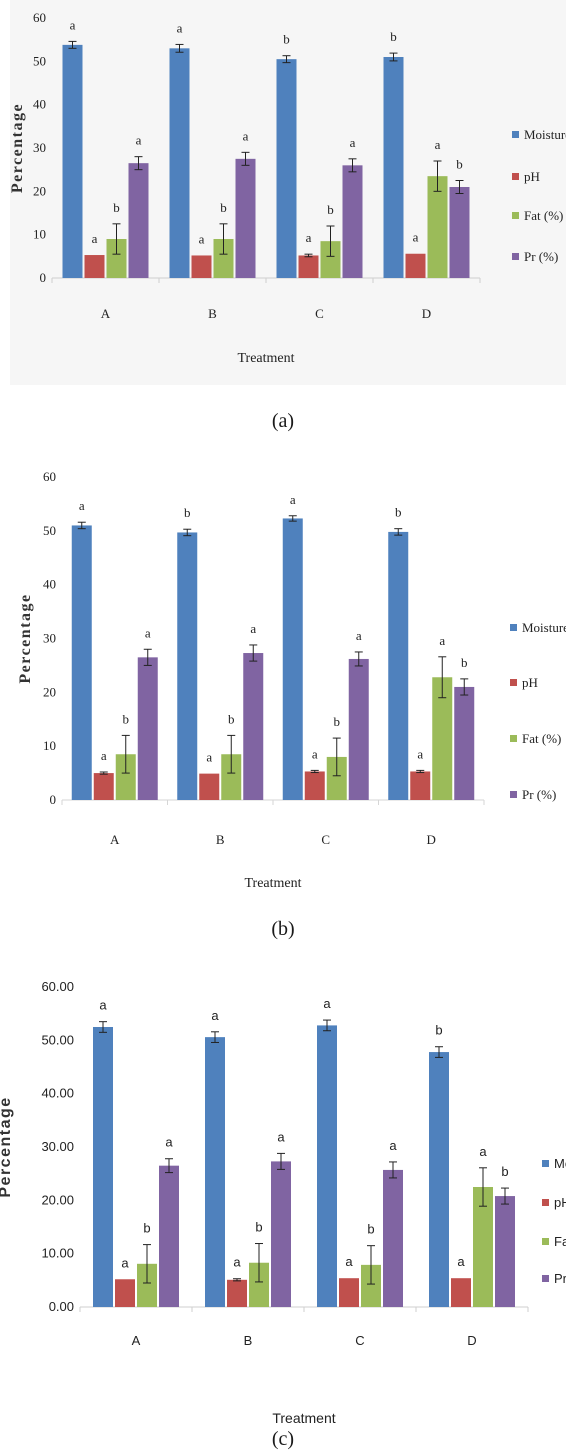  Describe the element at coordinates (57, 986) in the screenshot. I see `y-tick-label: 60.00` at that location.